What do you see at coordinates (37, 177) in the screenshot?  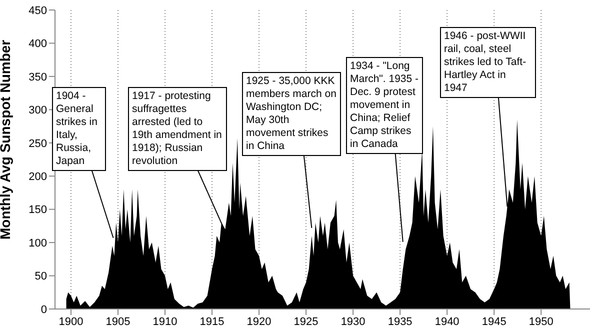 I see `y-tick-label: 200` at bounding box center [37, 177].